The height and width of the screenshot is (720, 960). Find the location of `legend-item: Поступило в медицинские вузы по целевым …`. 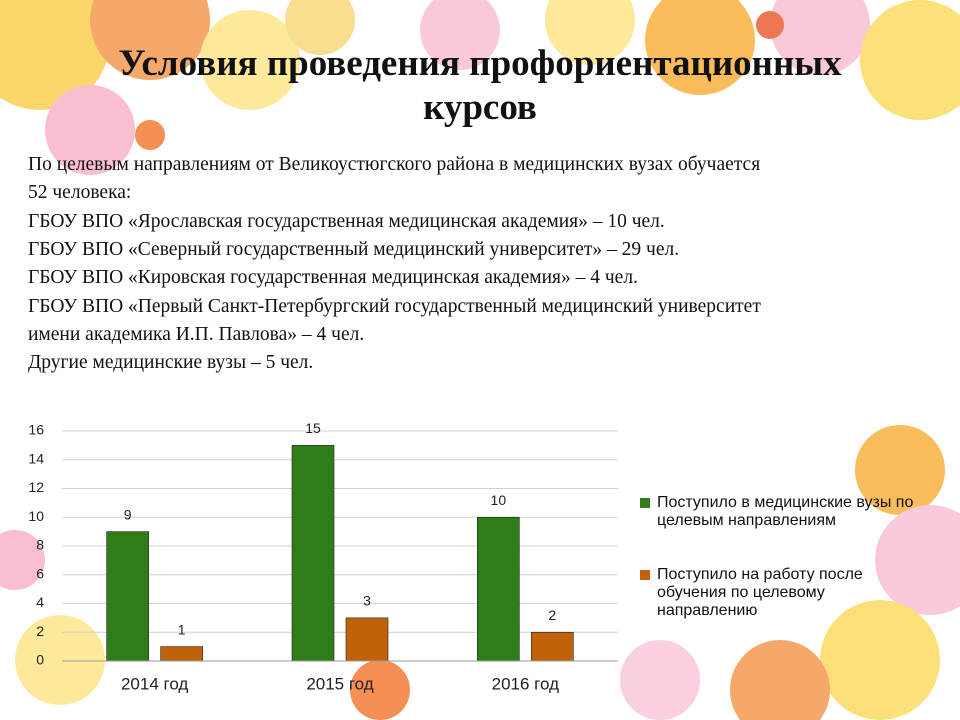

legend-item: Поступило в медицинские вузы по целевым … is located at coordinates (790, 512).